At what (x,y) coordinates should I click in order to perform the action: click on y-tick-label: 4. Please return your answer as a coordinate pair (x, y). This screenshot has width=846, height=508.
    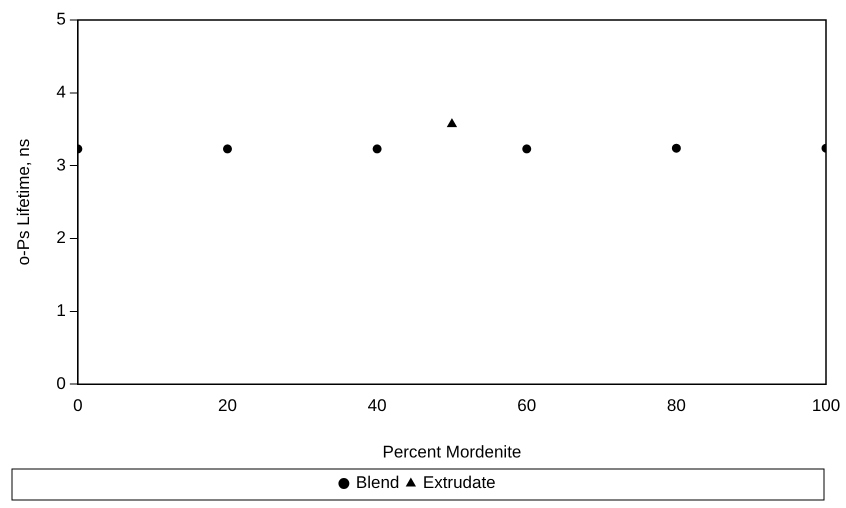
    Looking at the image, I should click on (61, 92).